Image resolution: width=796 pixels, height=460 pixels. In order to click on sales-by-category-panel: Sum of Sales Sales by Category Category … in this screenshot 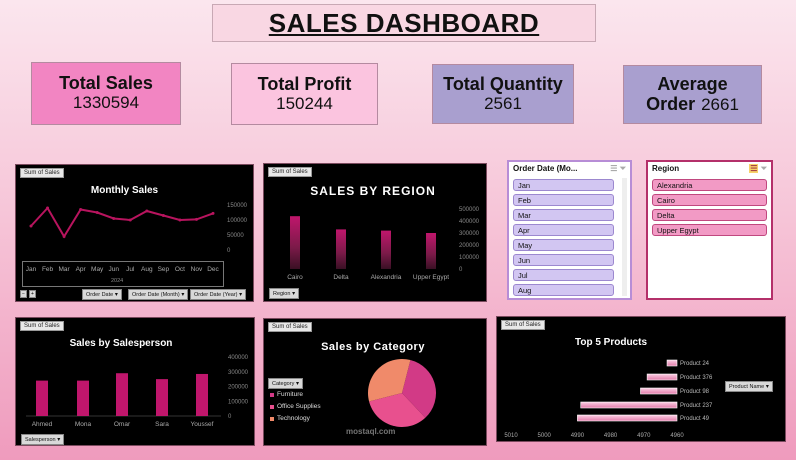, I will do `click(375, 382)`.